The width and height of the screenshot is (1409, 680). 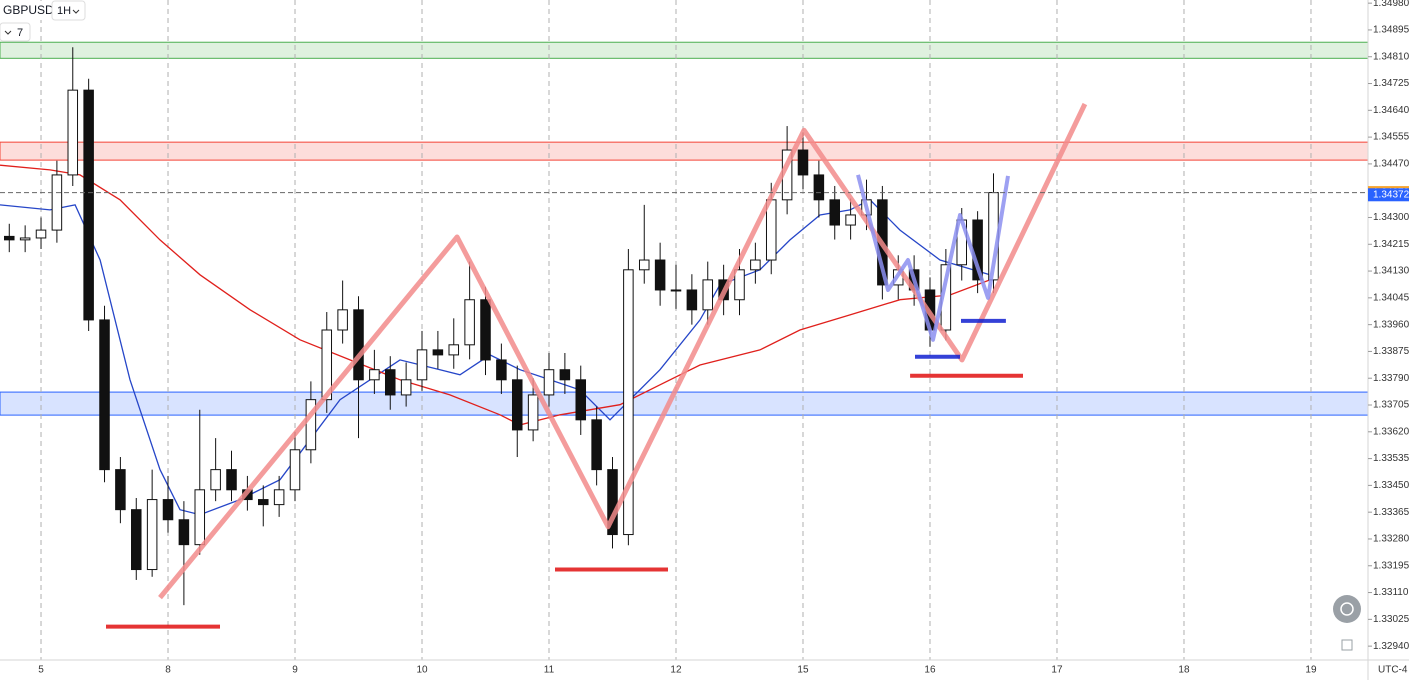 I want to click on indicator-count: 7, so click(x=20, y=33).